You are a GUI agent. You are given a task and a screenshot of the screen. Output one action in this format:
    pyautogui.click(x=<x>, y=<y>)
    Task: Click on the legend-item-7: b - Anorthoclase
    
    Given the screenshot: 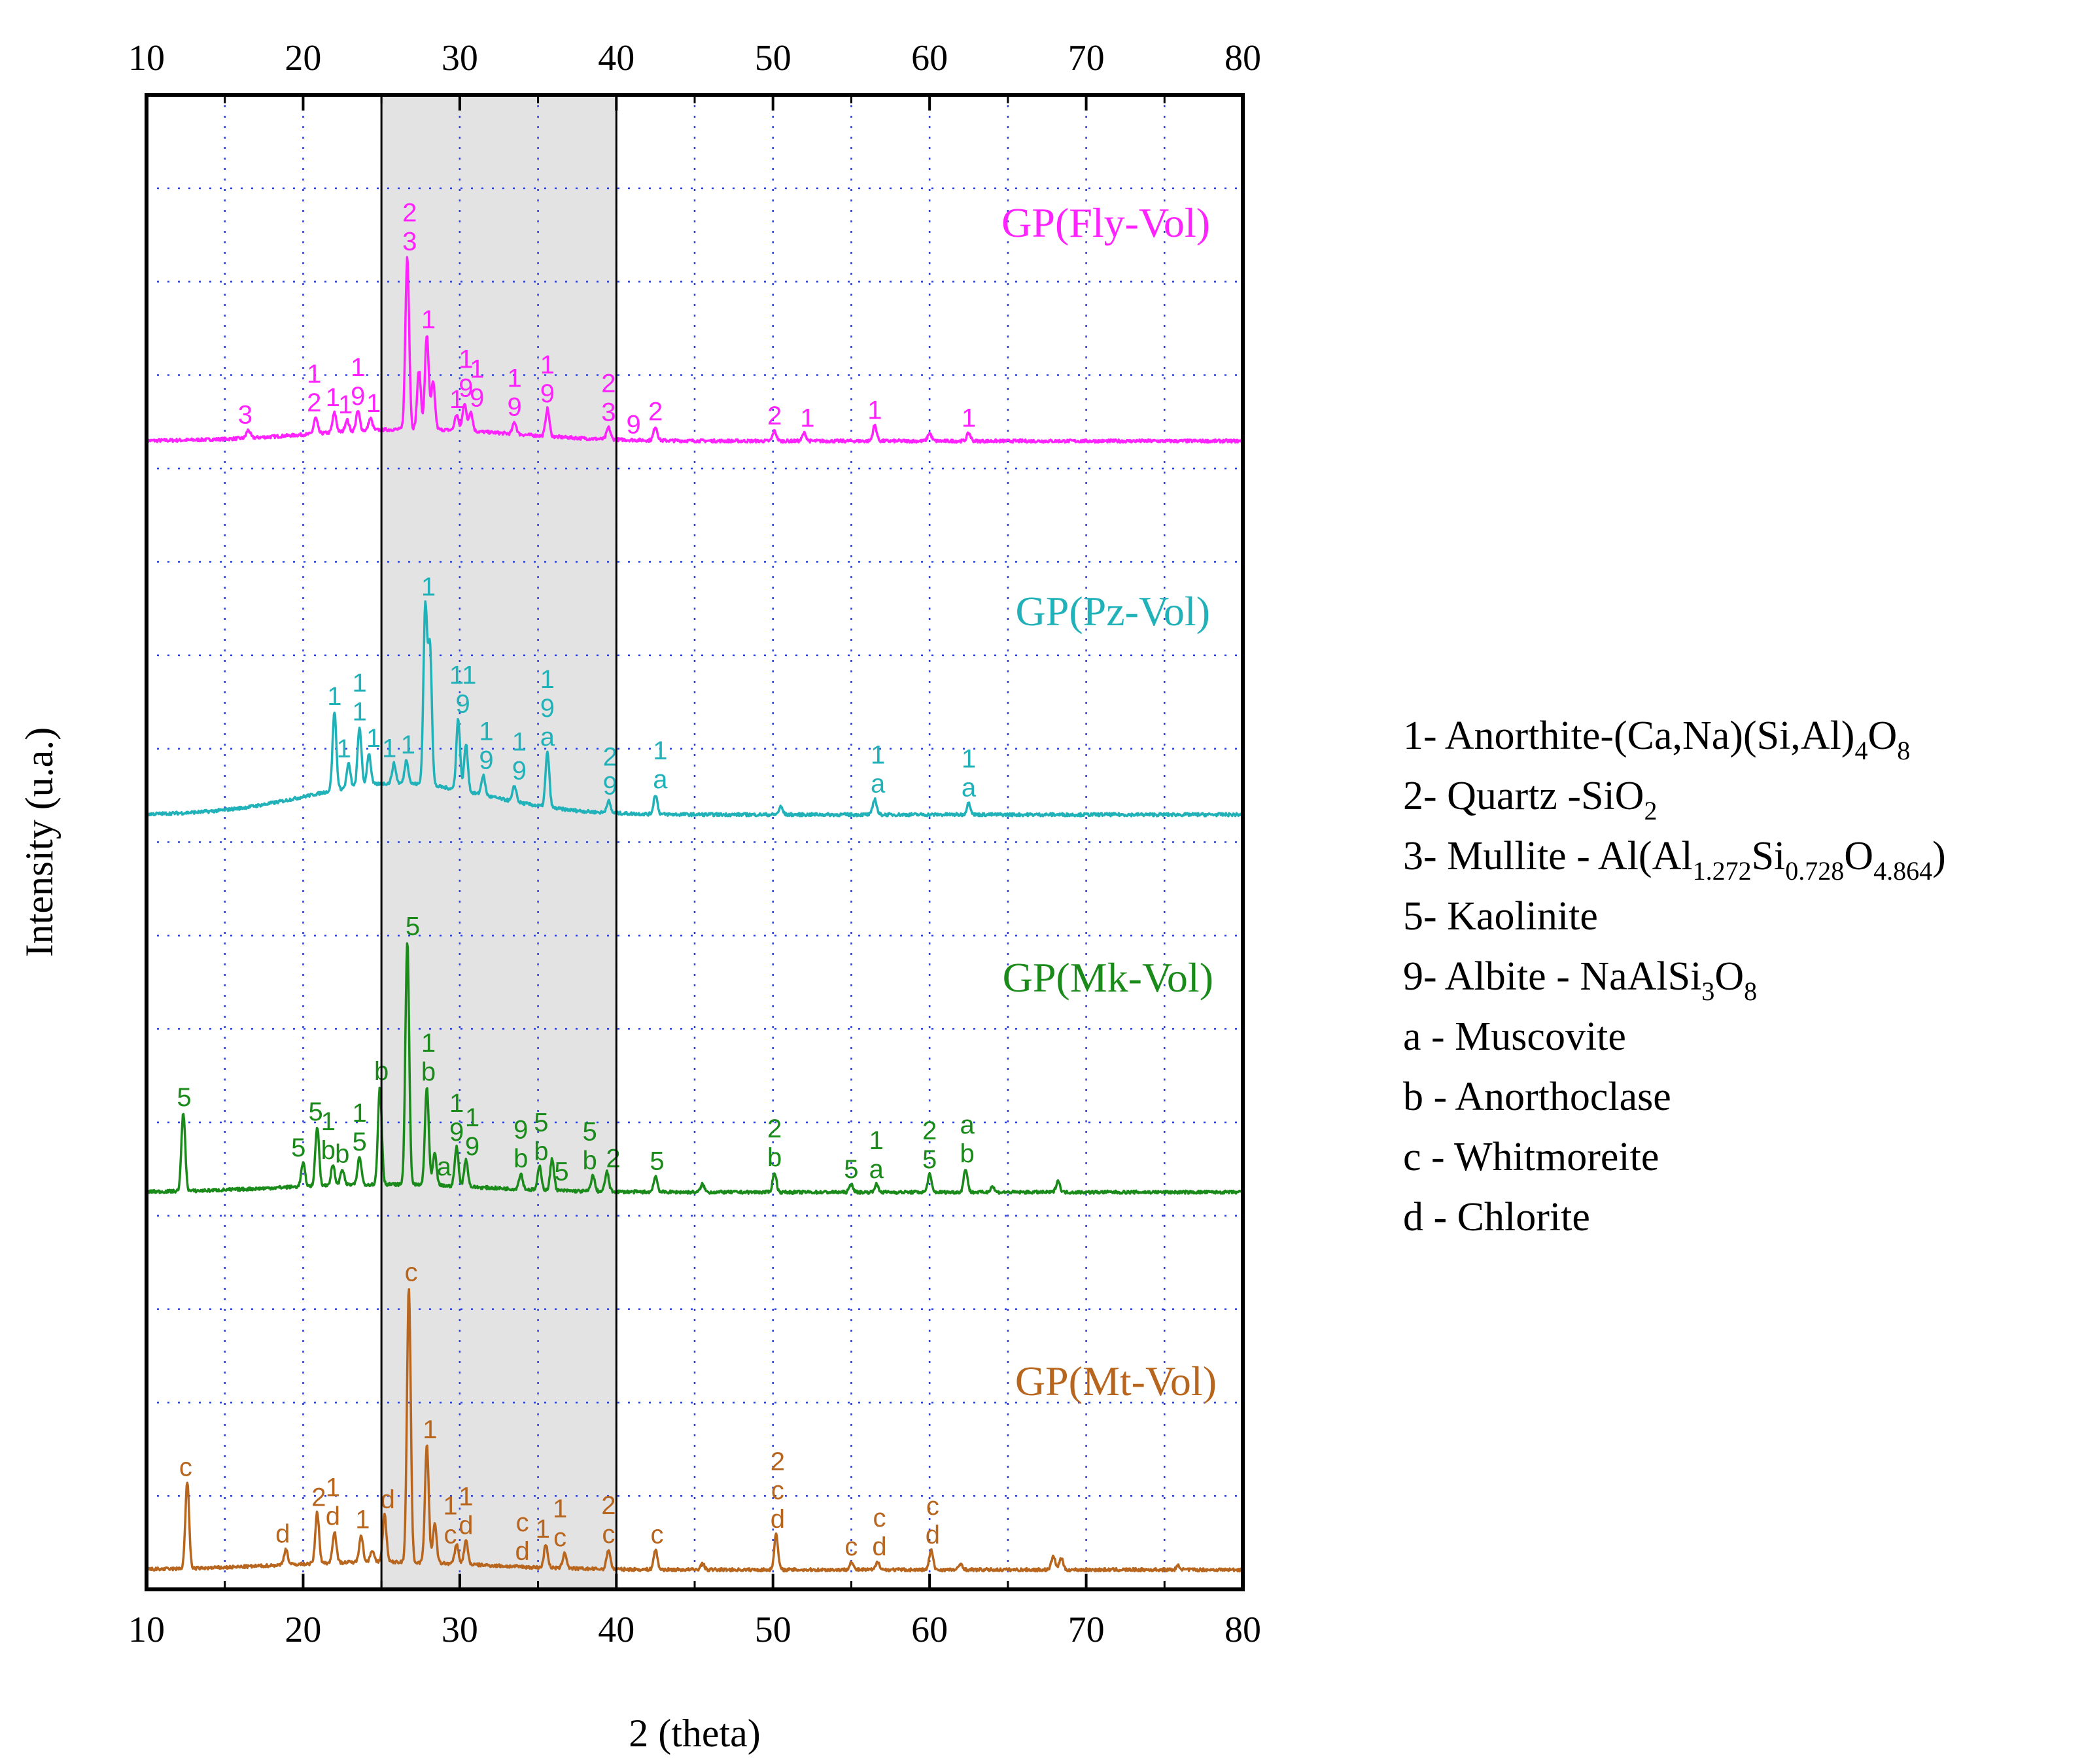 What is the action you would take?
    pyautogui.click(x=1537, y=1097)
    